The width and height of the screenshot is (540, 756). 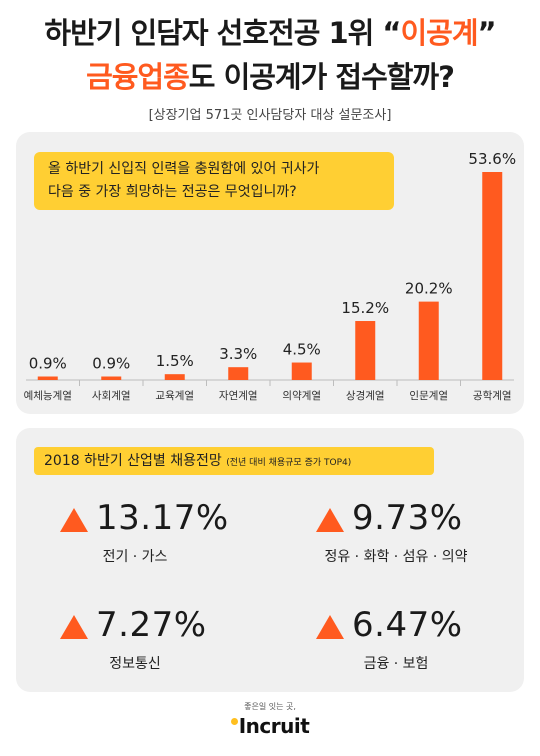 I want to click on bar-value-label: 20.2%, so click(x=429, y=289).